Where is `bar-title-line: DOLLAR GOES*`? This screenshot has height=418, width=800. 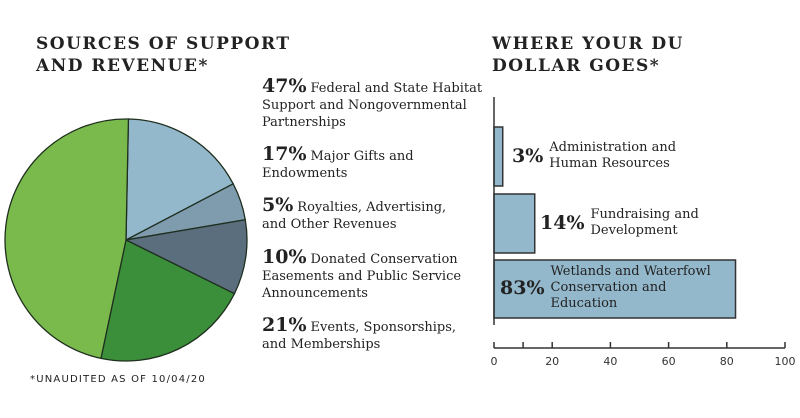 bar-title-line: DOLLAR GOES* is located at coordinates (576, 66).